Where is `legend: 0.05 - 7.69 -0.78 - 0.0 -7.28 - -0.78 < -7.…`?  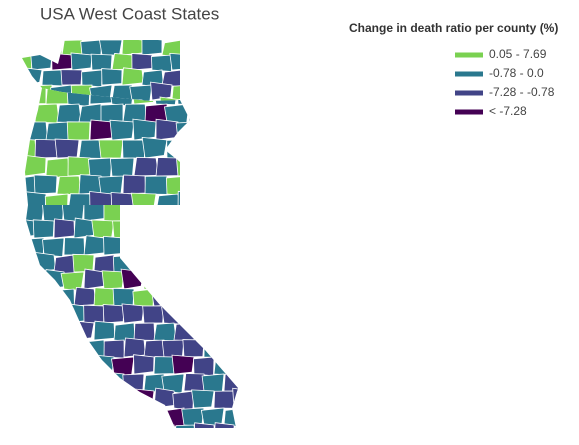
legend: 0.05 - 7.69 -0.78 - 0.0 -7.28 - -0.78 < -7.… is located at coordinates (505, 82).